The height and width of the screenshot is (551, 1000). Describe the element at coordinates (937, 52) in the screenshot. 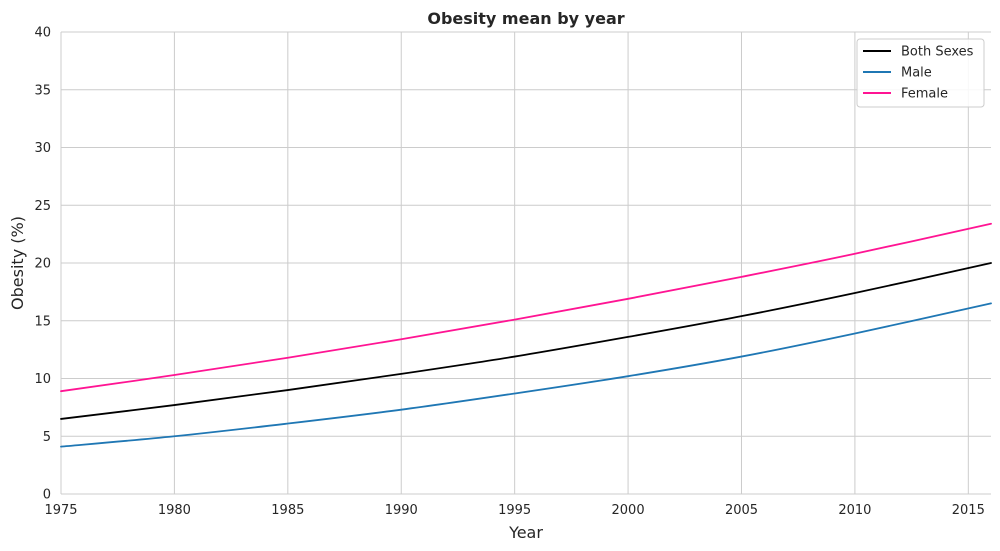

I see `legend-label: Both Sexes` at that location.